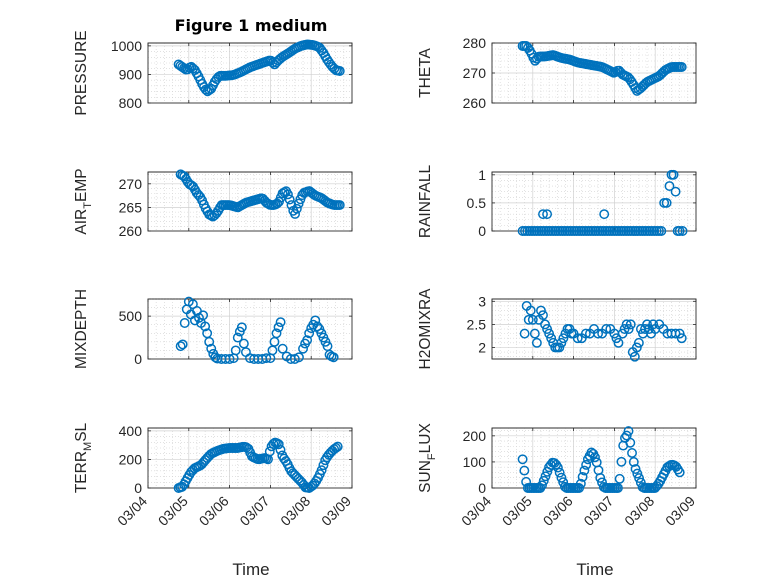 This screenshot has height=583, width=778. I want to click on y-tick-label: 280, so click(475, 43).